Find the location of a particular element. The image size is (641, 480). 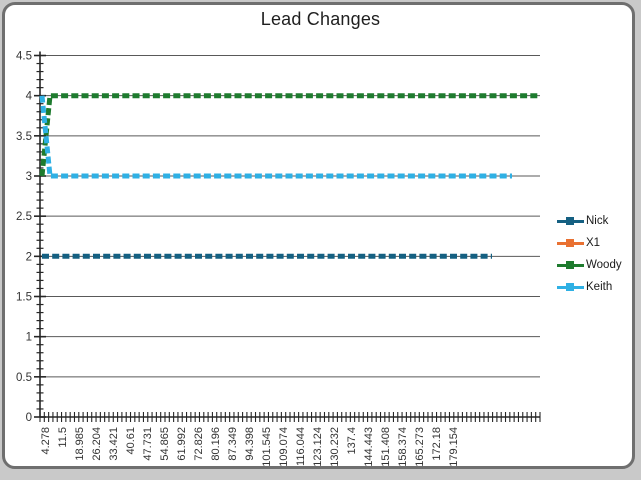

y-tick-label: 4 is located at coordinates (29, 97).